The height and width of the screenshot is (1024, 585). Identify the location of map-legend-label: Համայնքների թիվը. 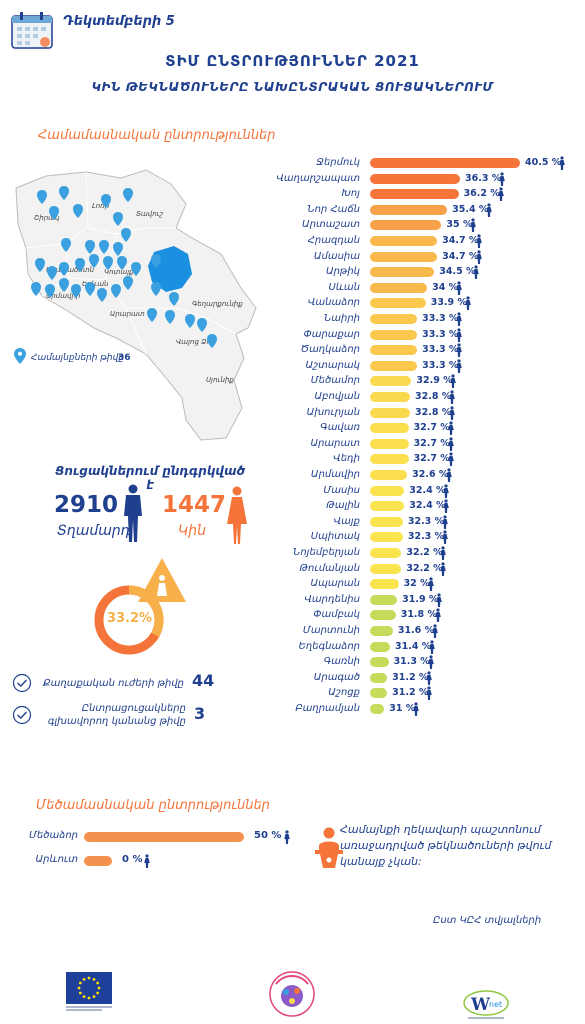
(78, 358).